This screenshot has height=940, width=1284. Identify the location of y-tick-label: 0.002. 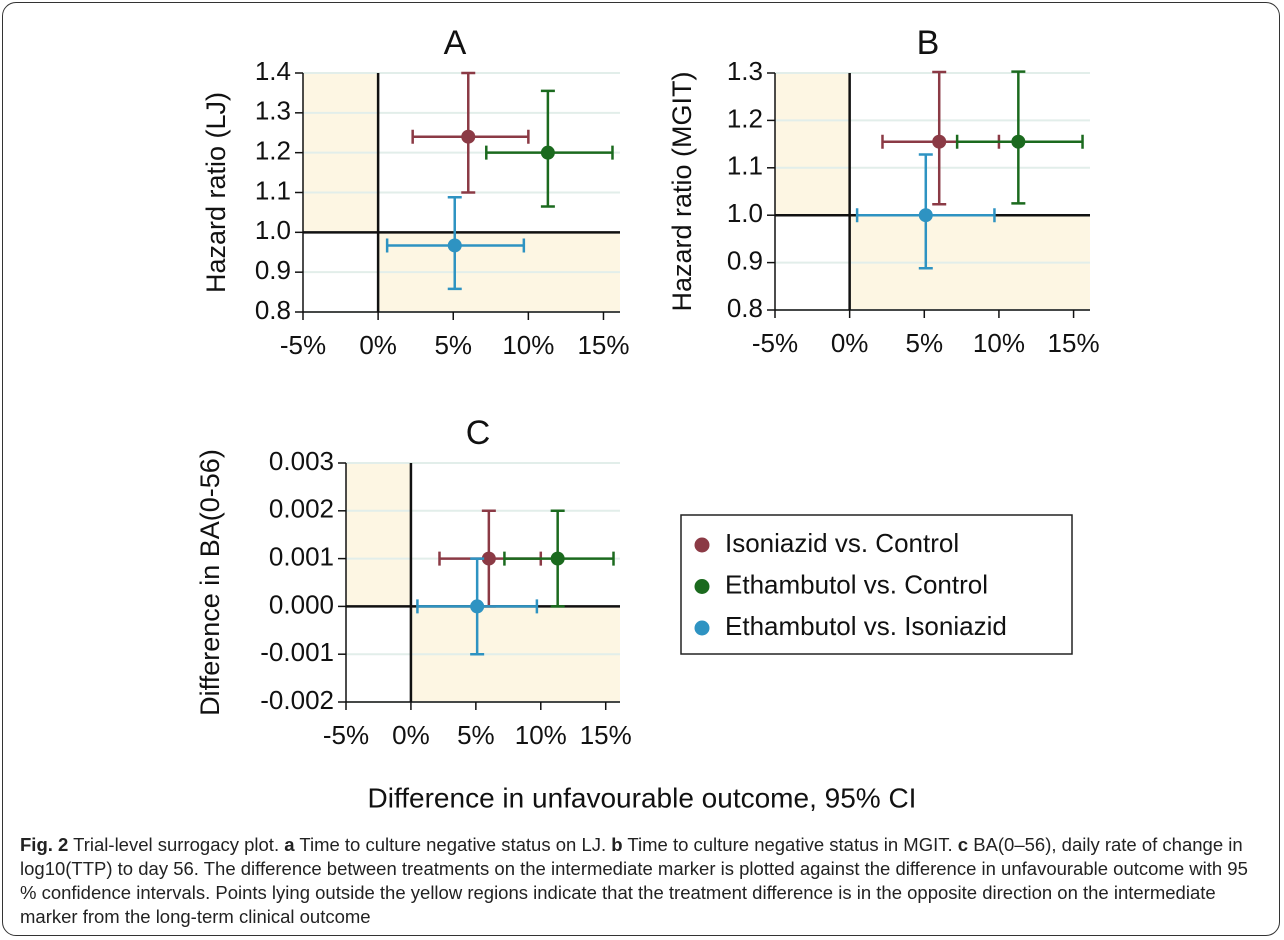
(301, 509).